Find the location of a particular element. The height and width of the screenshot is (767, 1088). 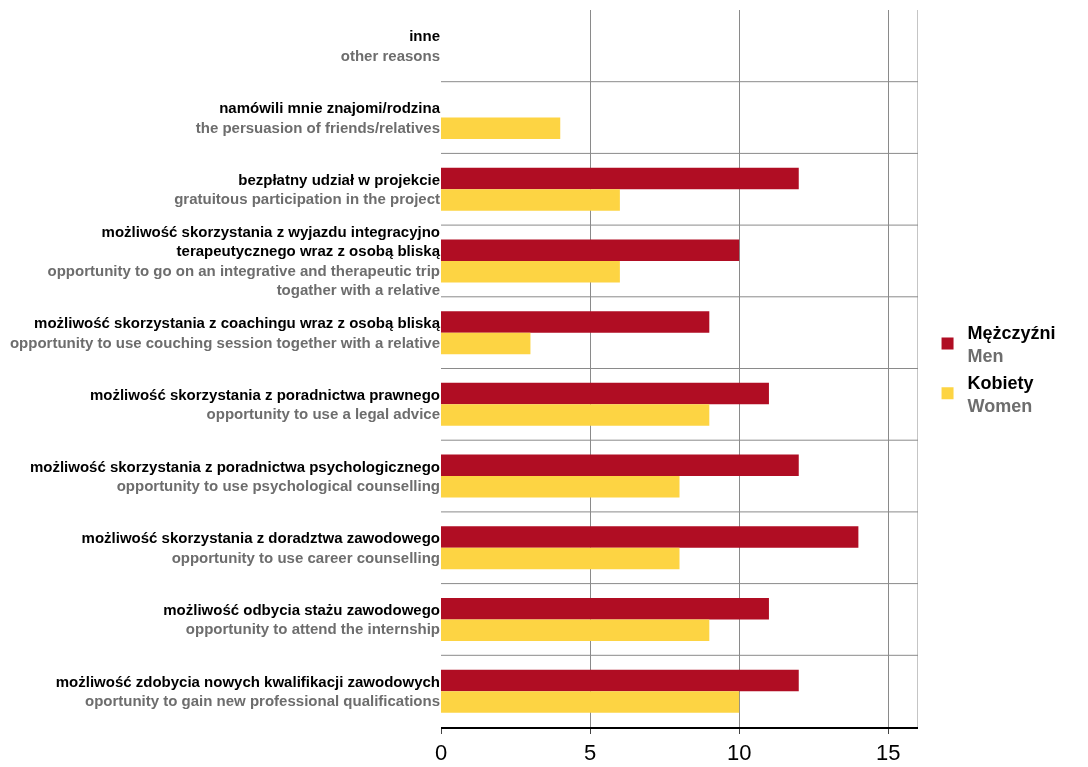

y-tick-label: bezpłatny udział w projekcie gratuitous participation in the project is located at coordinates (307, 189).